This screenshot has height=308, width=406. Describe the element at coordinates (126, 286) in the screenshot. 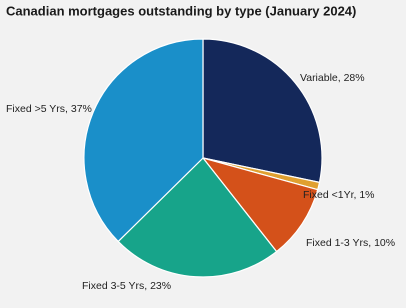

I see `slice-label: Fixed 3-5 Yrs, 23%` at that location.